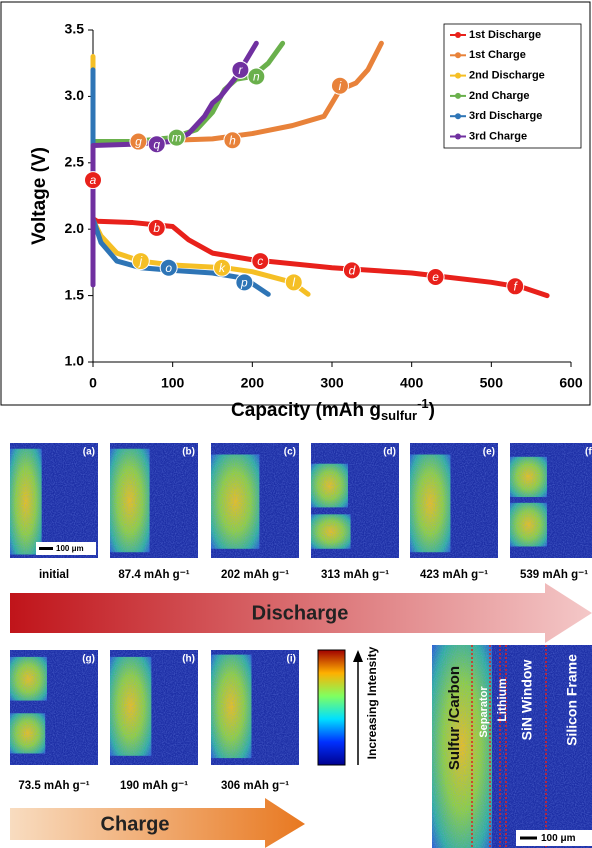 This screenshot has height=848, width=592. What do you see at coordinates (571, 383) in the screenshot?
I see `x-tick-label: 600` at bounding box center [571, 383].